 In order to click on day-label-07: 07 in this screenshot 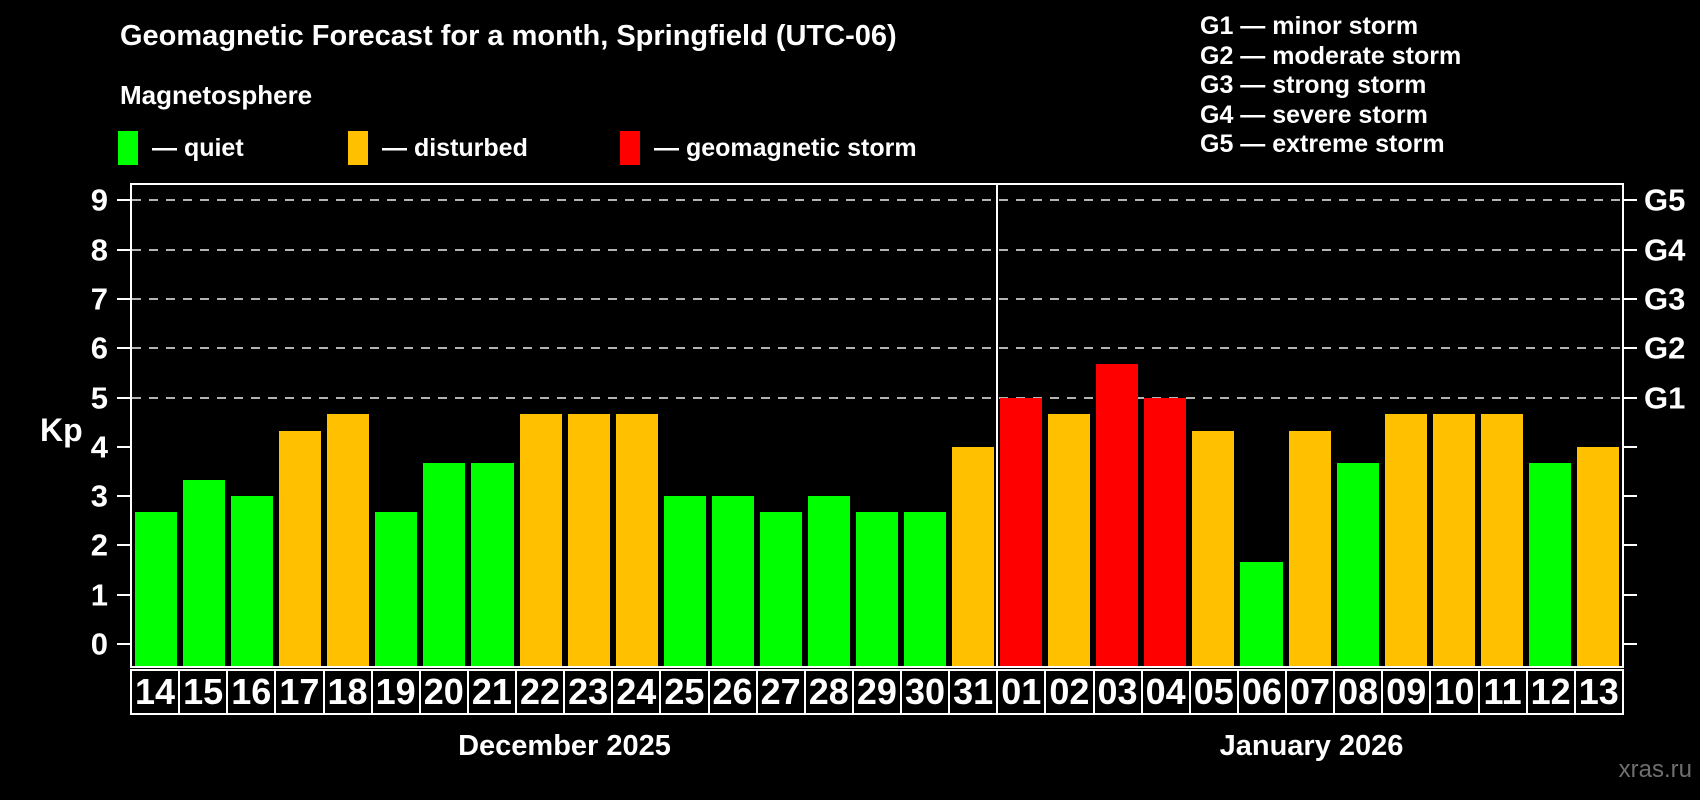, I will do `click(1310, 692)`.